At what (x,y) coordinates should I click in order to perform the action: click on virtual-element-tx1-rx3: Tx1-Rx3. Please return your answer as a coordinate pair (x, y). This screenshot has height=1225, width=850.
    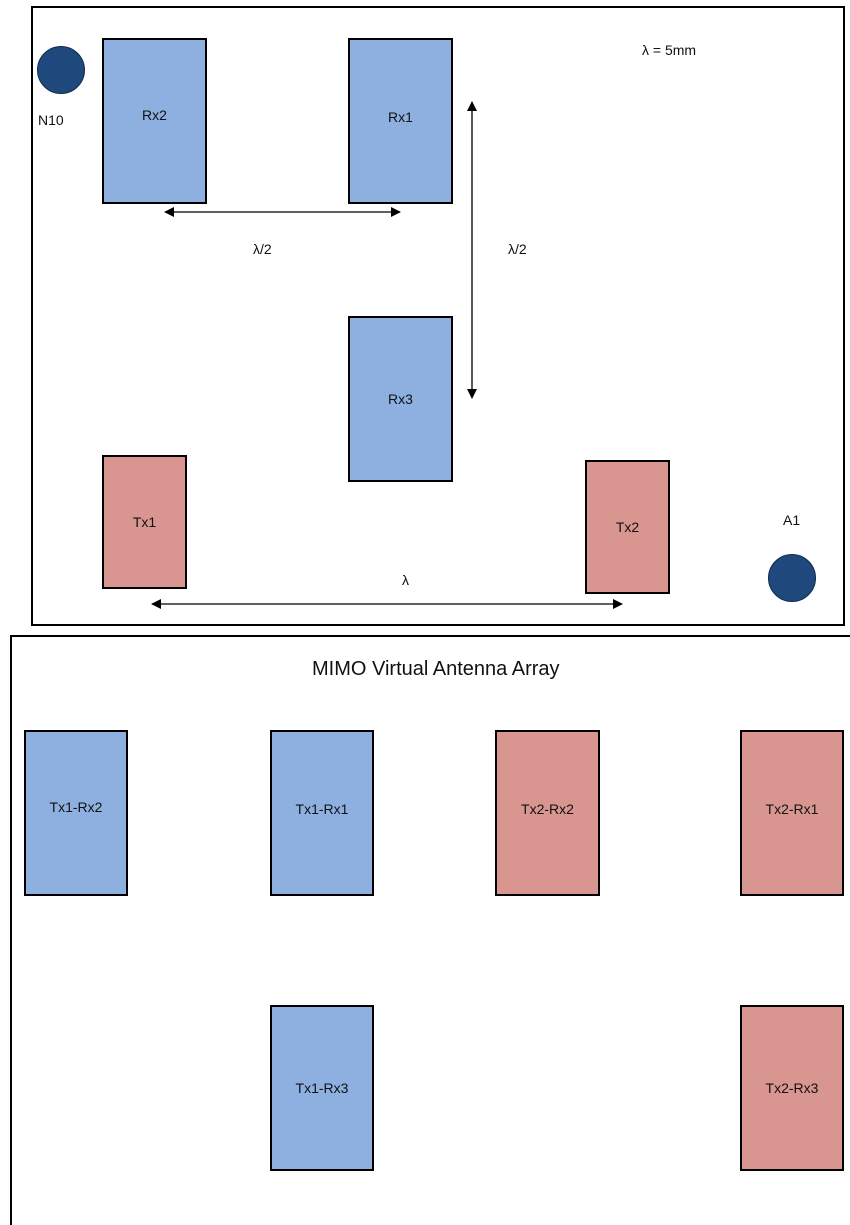
    Looking at the image, I should click on (322, 1088).